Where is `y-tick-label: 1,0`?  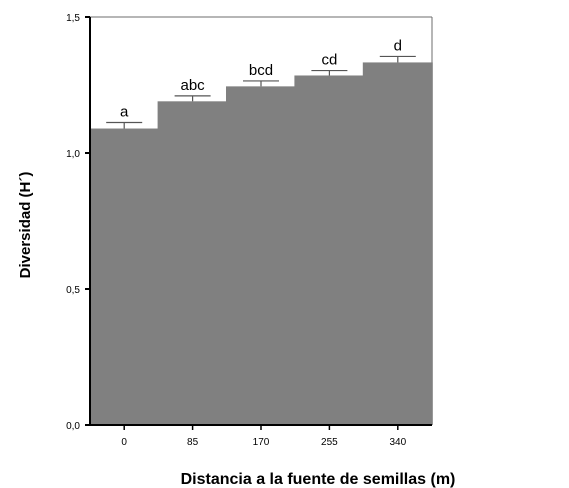
y-tick-label: 1,0 is located at coordinates (73, 154).